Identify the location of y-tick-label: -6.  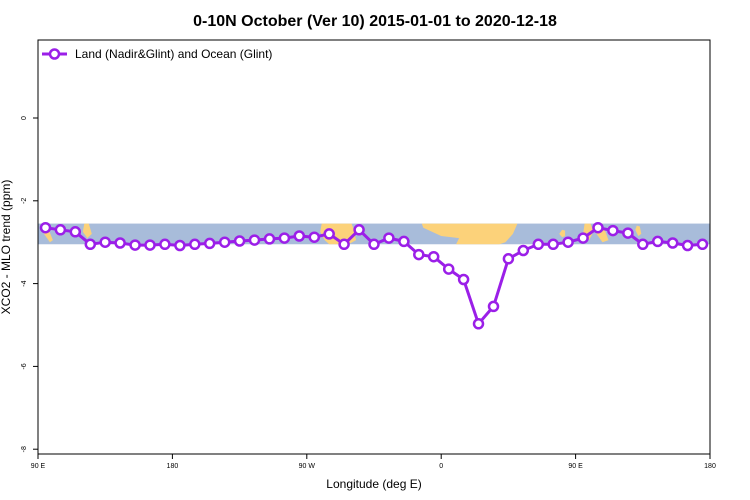
(24, 366).